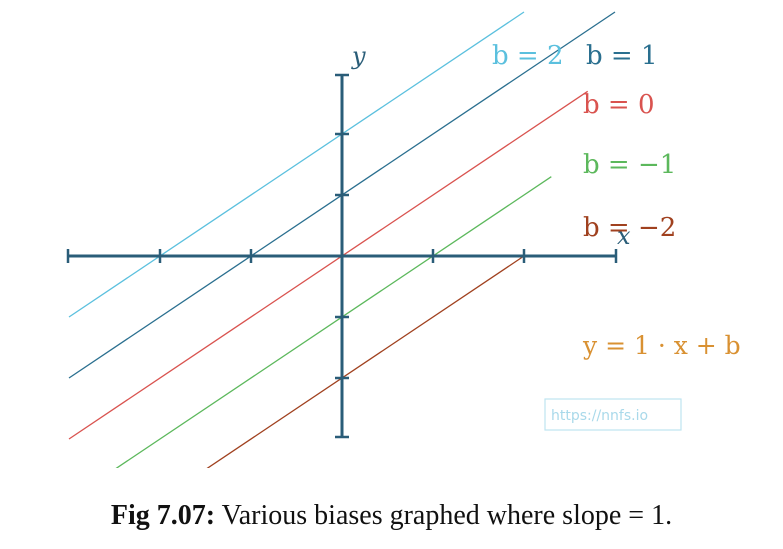  What do you see at coordinates (528, 56) in the screenshot?
I see `series-label-b-2: b = 2` at bounding box center [528, 56].